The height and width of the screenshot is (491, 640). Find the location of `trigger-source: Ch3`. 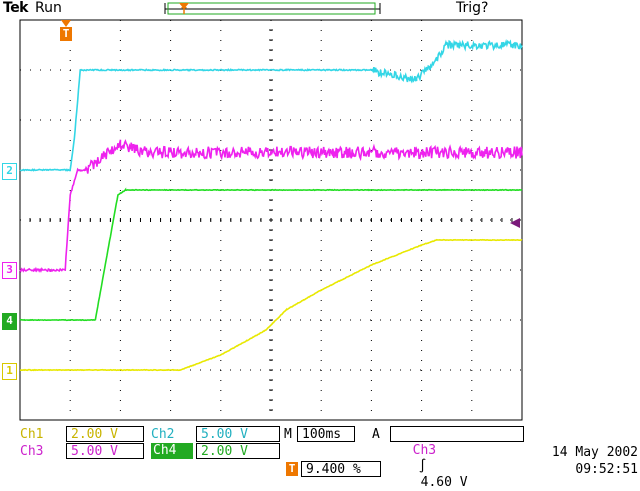

trigger-source: Ch3 is located at coordinates (424, 450).